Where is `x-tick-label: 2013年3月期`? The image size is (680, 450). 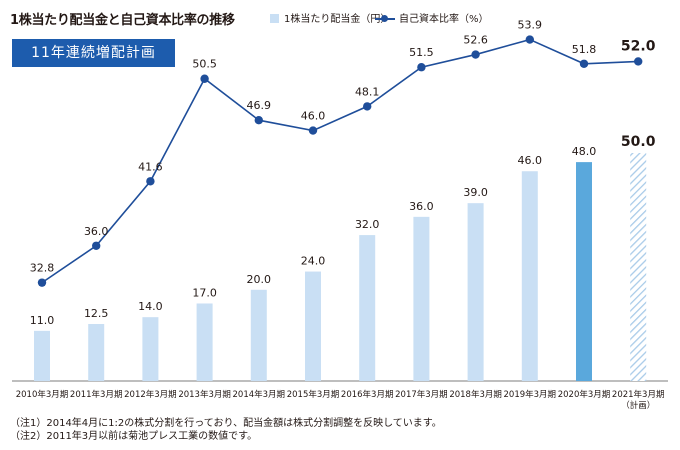
x-tick-label: 2013年3月期 is located at coordinates (204, 394).